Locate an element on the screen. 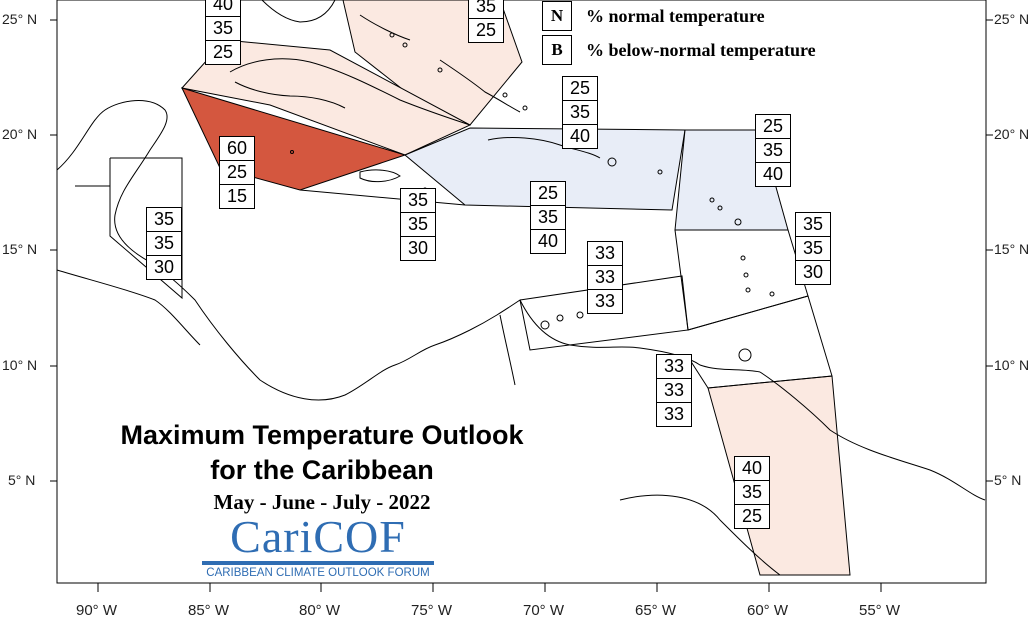 This screenshot has height=630, width=1036. lon-label-85w: 85° W is located at coordinates (209, 610).